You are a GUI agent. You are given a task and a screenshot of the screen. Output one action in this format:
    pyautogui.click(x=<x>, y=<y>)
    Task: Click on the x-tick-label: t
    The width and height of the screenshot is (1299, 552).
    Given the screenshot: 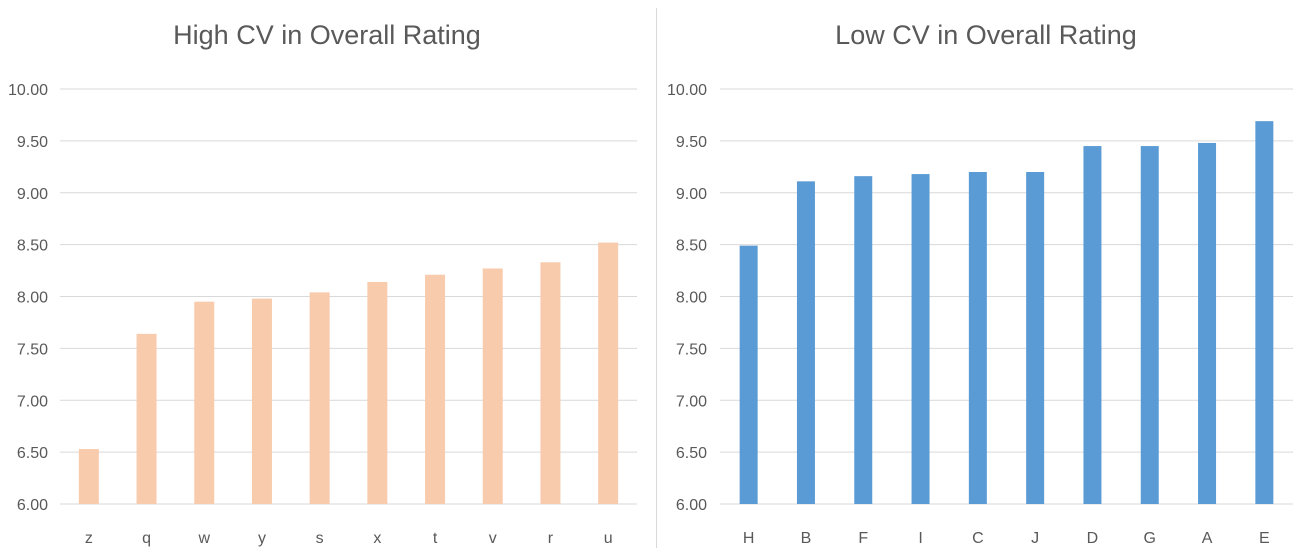 What is the action you would take?
    pyautogui.click(x=435, y=538)
    